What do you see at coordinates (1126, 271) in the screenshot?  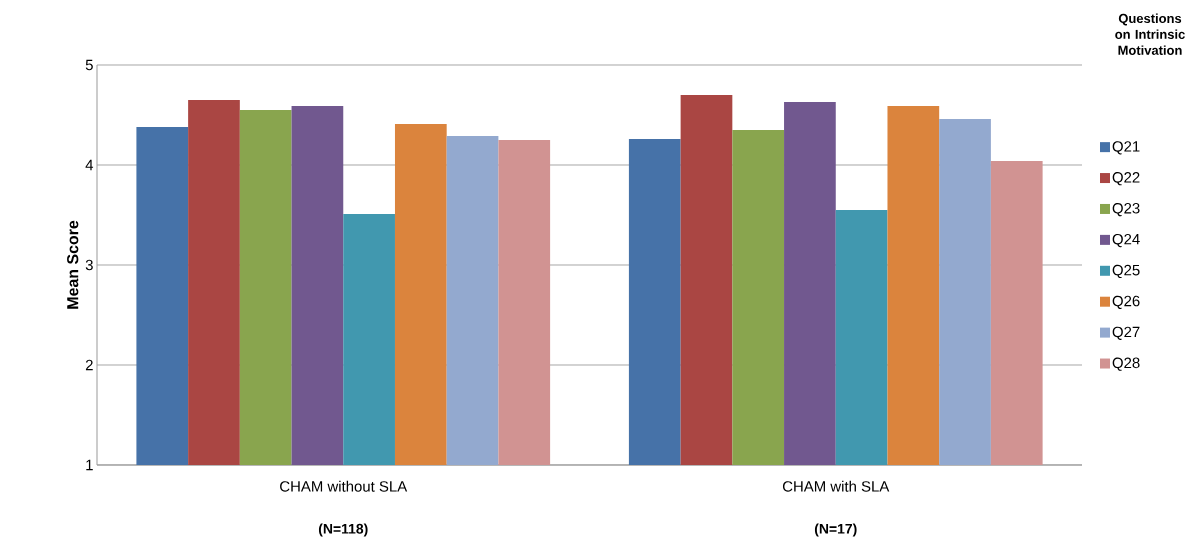 I see `legend-label: Q25` at bounding box center [1126, 271].